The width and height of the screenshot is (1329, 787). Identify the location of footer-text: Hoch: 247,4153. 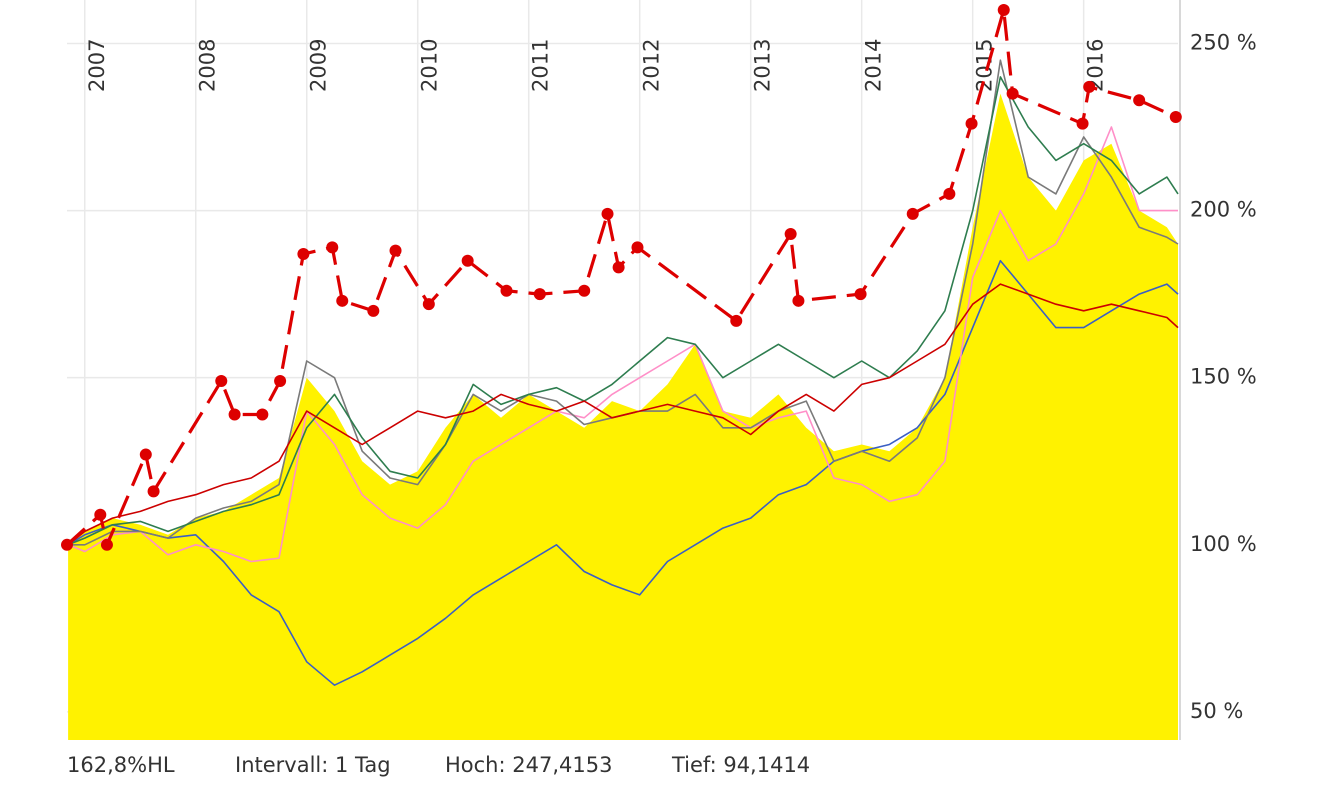
(528, 765).